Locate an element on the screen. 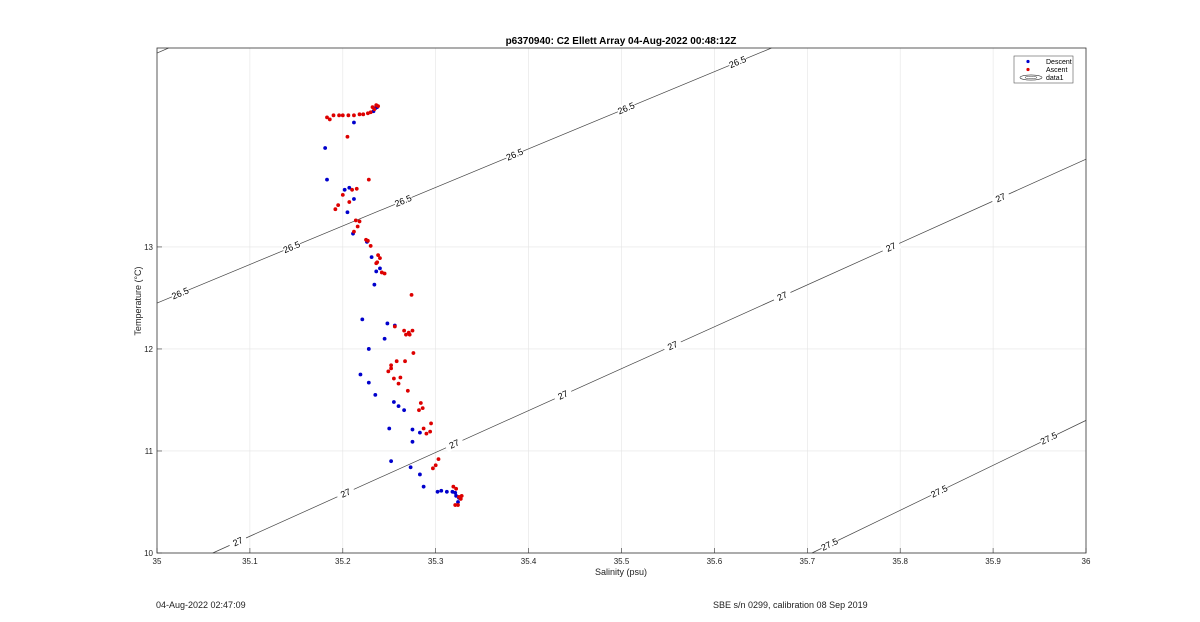  legend-box is located at coordinates (1043, 69).